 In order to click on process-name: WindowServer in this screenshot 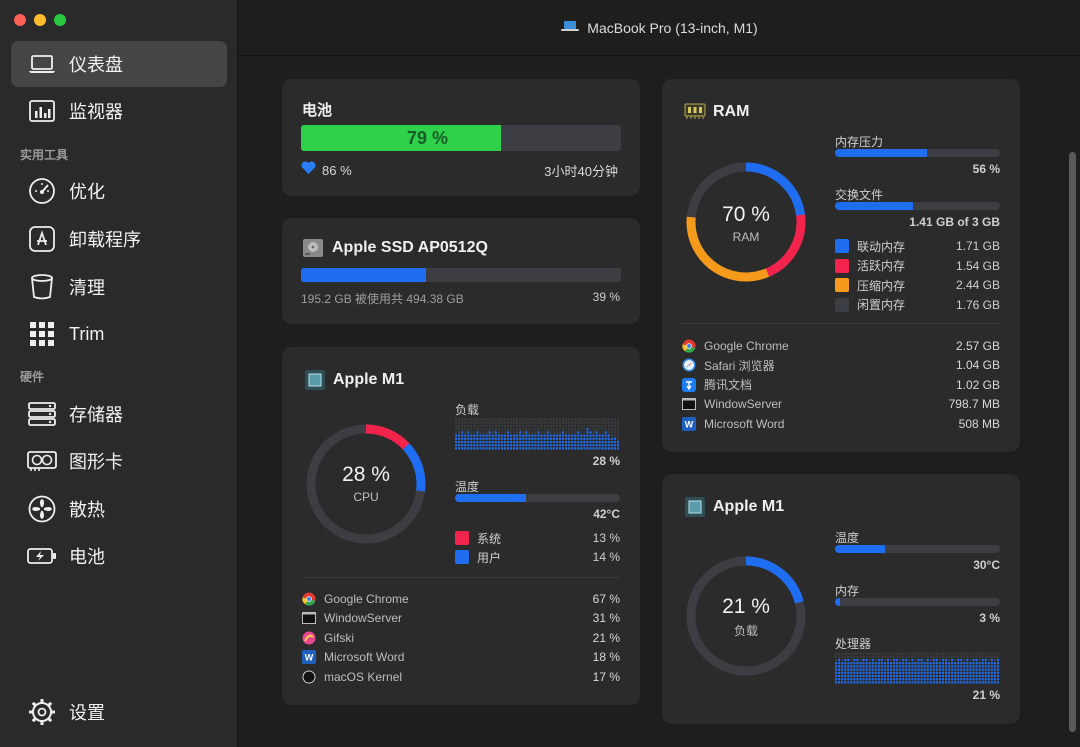, I will do `click(363, 618)`.